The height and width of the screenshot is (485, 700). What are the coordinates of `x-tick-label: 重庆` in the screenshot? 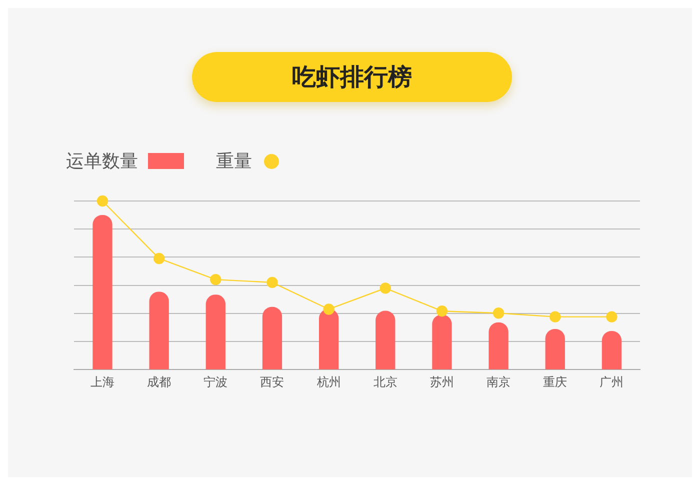 It's located at (555, 381).